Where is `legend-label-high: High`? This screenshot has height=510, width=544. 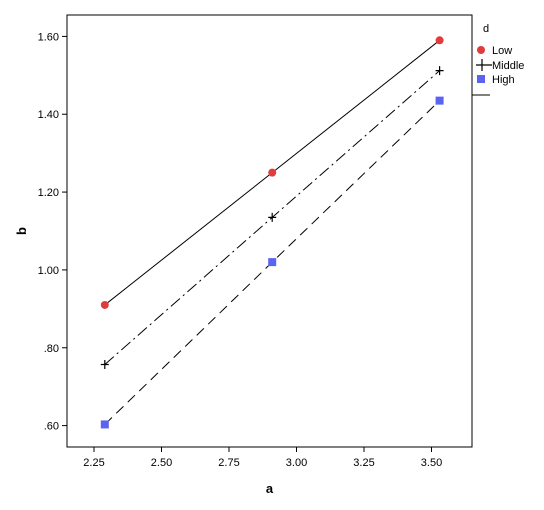 legend-label-high: High is located at coordinates (503, 80).